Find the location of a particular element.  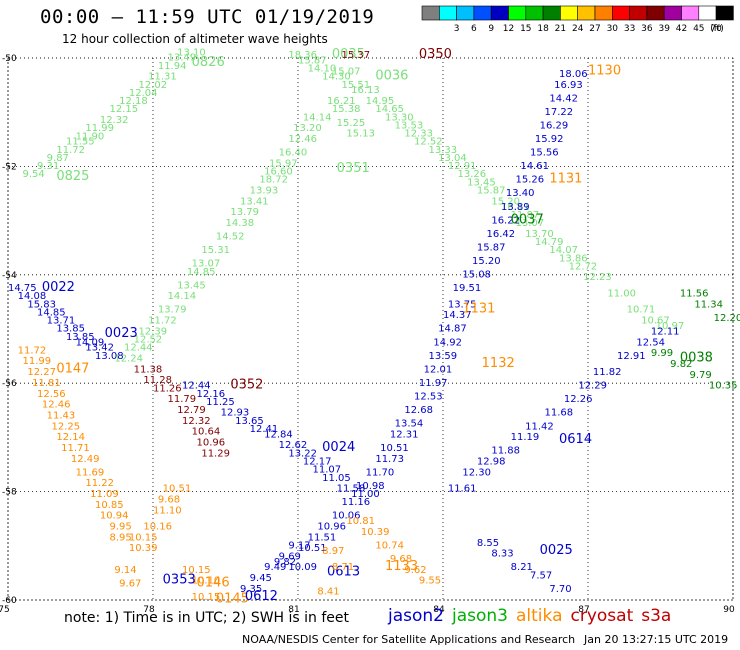

x-tick-label: 75 is located at coordinates (5, 610).